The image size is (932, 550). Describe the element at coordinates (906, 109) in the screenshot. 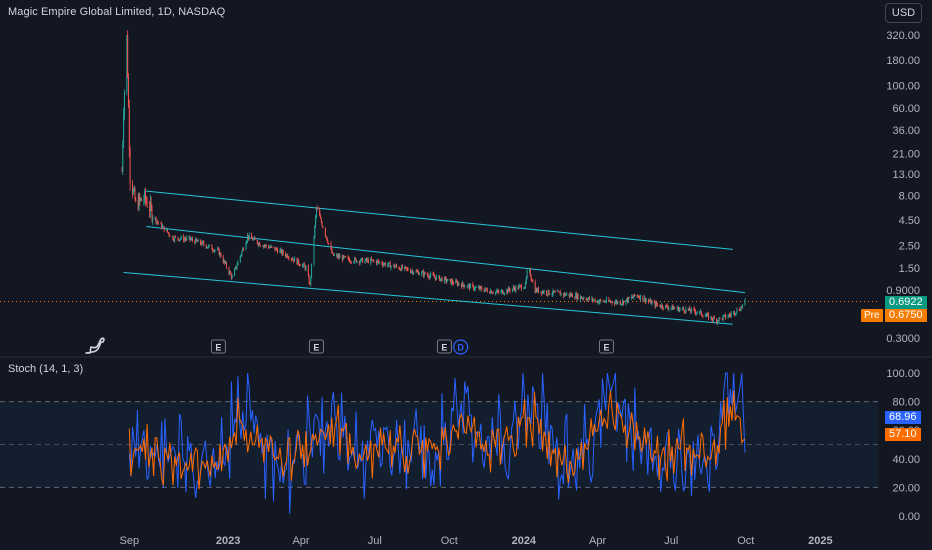

I see `price-axis-tick: 60.00` at that location.